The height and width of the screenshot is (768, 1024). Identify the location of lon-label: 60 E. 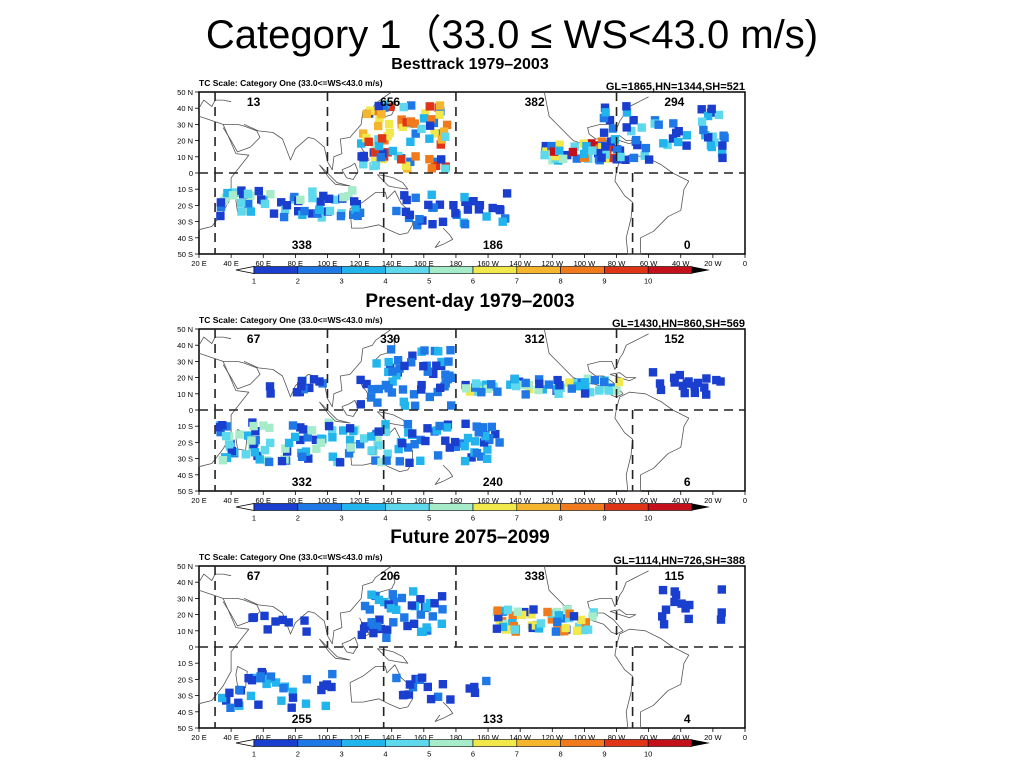
(263, 737).